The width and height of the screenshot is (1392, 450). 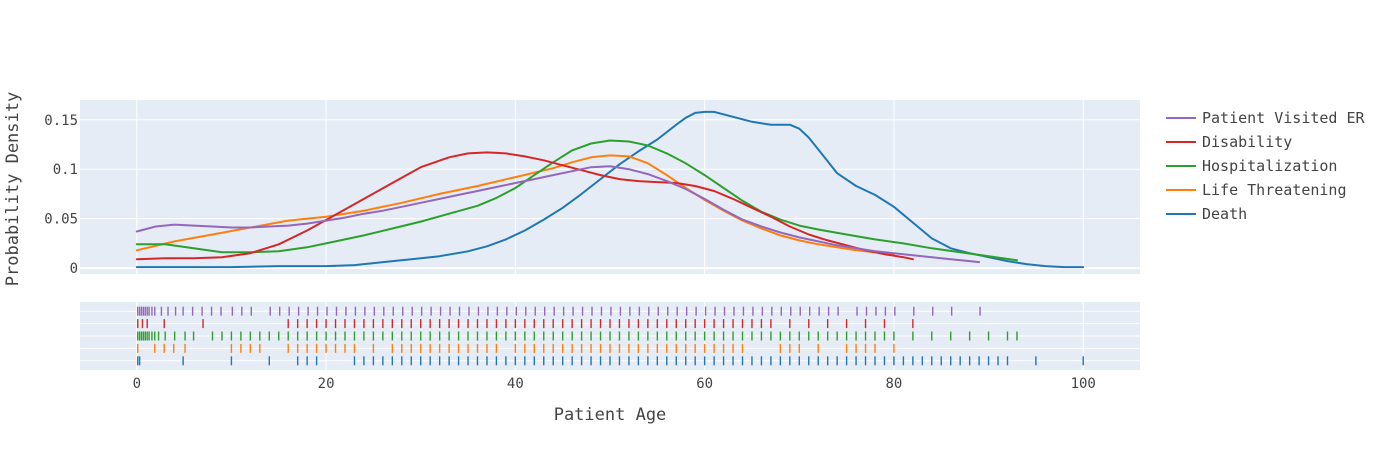 I want to click on x-axis-ticks: 0 20 40 60 80 100, so click(x=614, y=384).